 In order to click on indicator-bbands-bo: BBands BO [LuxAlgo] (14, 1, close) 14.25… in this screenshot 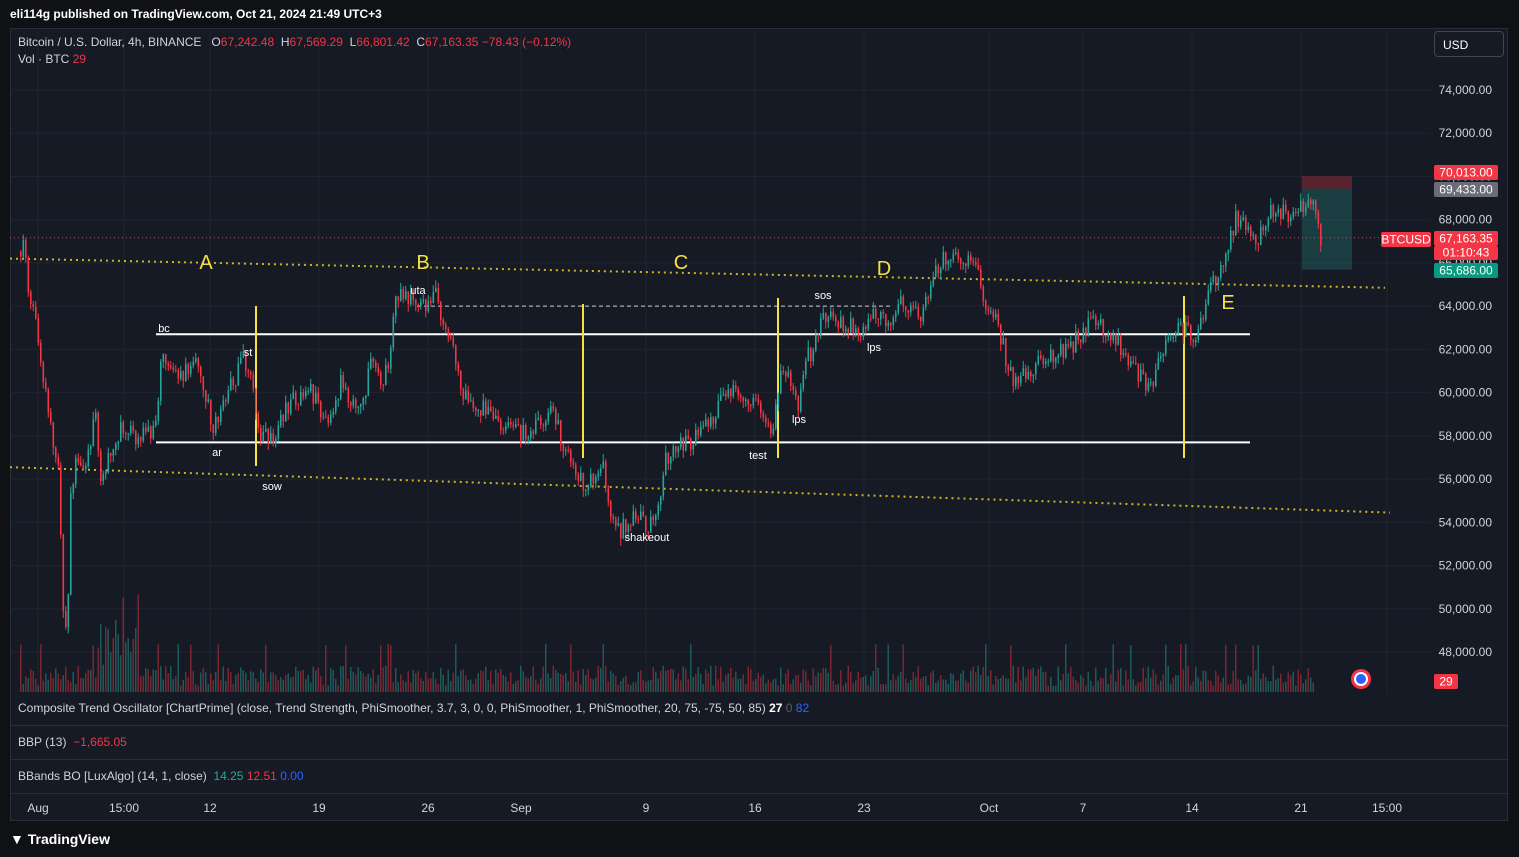, I will do `click(161, 776)`.